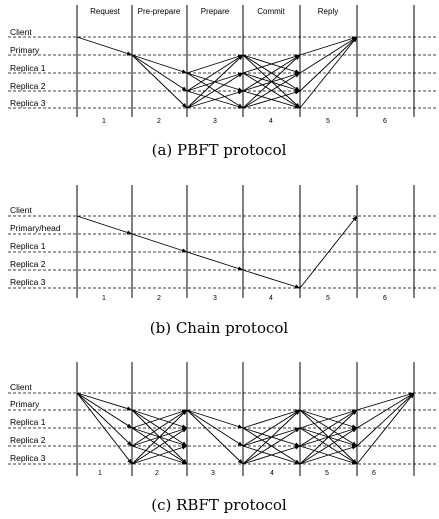 This screenshot has width=439, height=519. Describe the element at coordinates (385, 121) in the screenshot. I see `pbft-step-6: 6` at that location.